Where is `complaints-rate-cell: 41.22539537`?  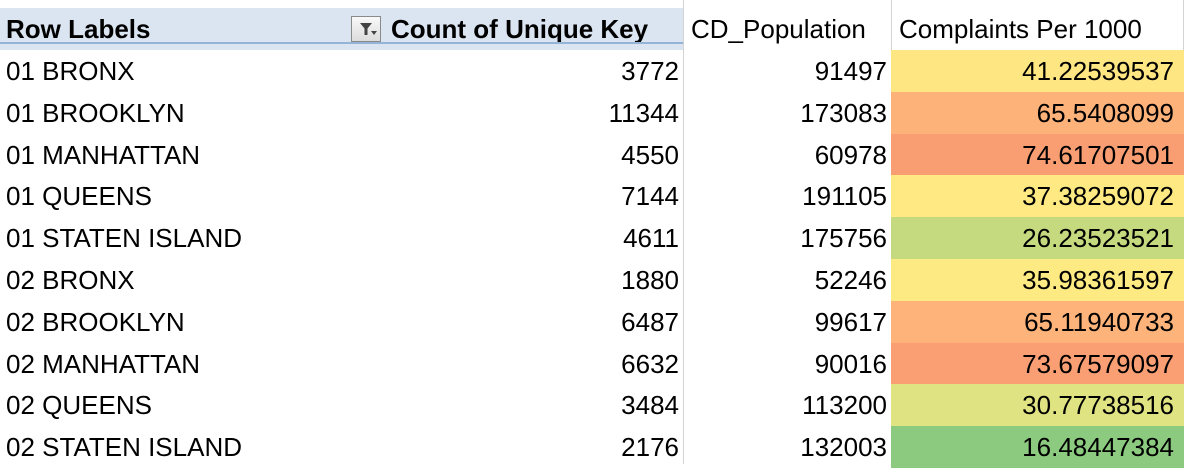 complaints-rate-cell: 41.22539537 is located at coordinates (1037, 71).